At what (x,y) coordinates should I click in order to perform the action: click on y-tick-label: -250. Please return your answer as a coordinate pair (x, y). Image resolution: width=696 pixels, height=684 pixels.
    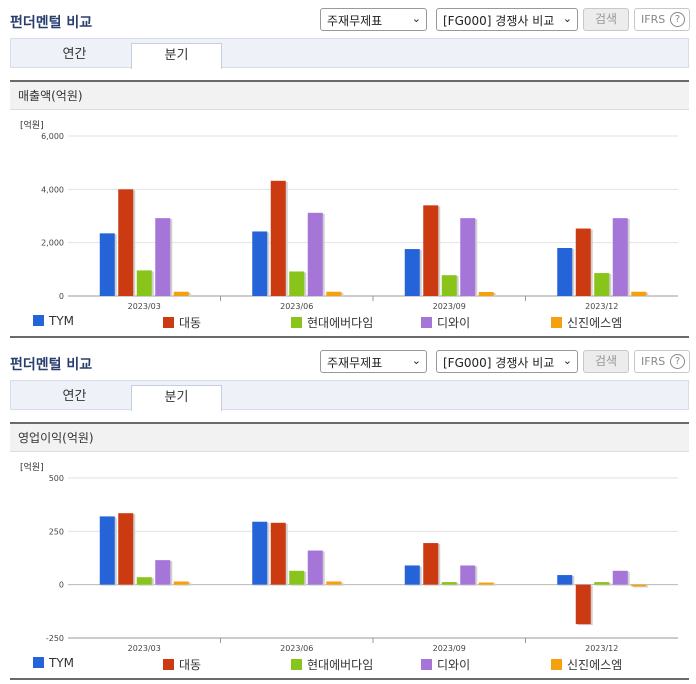
    Looking at the image, I should click on (55, 638).